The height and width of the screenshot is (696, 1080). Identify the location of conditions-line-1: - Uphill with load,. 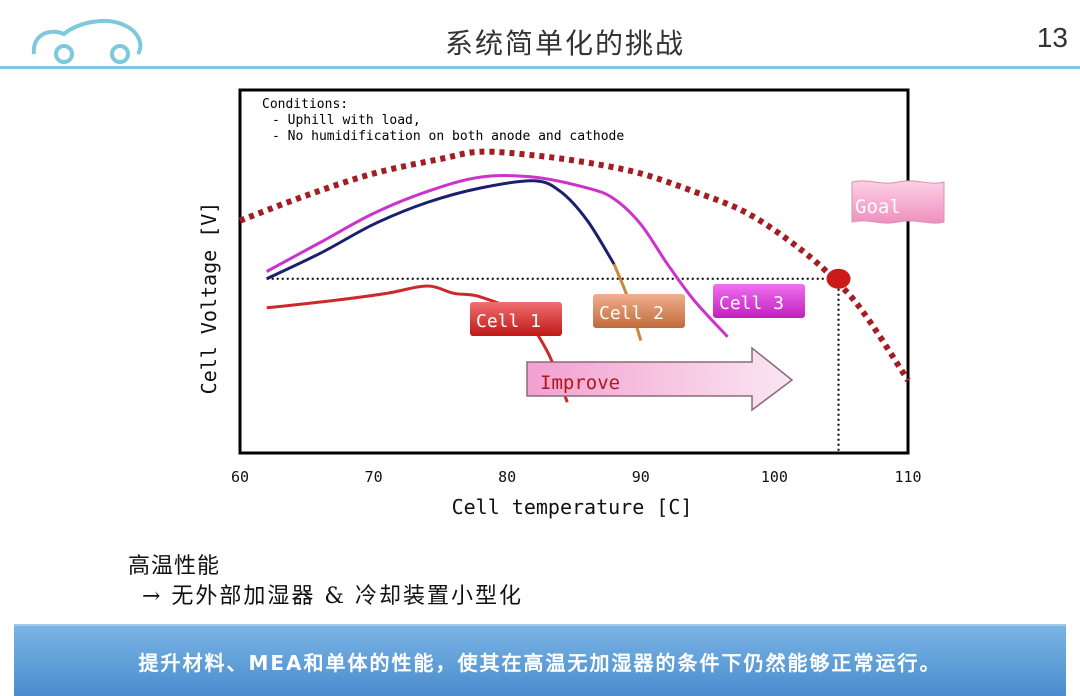
(346, 120).